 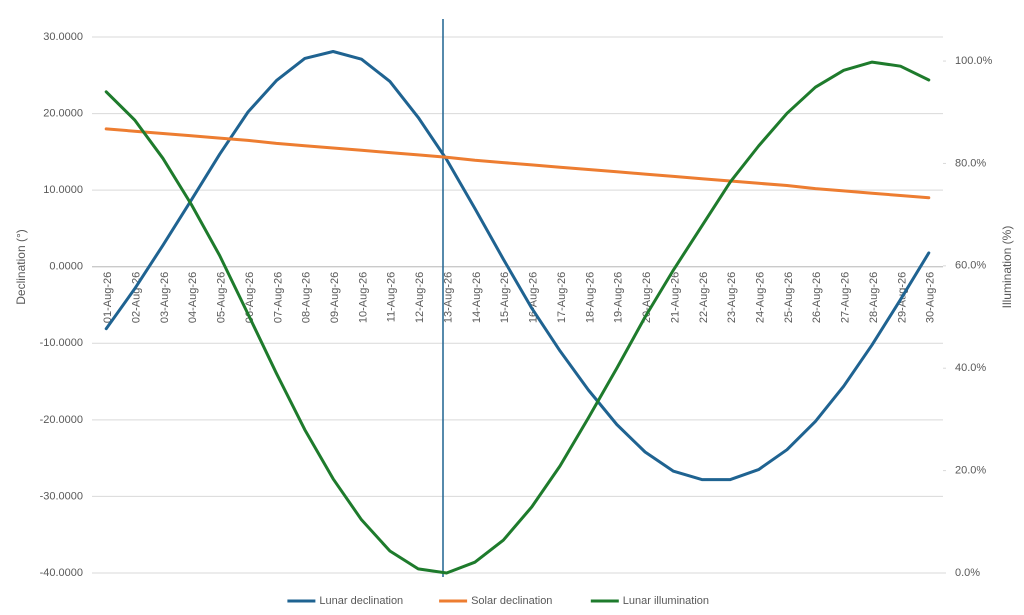 What do you see at coordinates (675, 297) in the screenshot?
I see `x-tick-label: 21-Aug-26` at bounding box center [675, 297].